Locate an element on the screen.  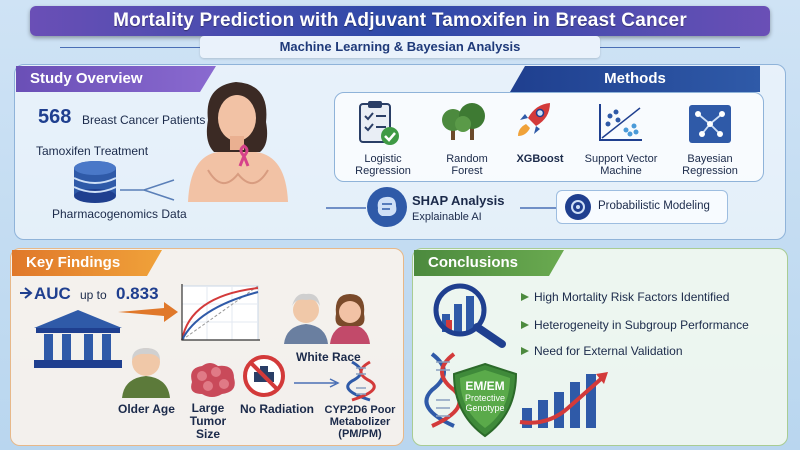
shap-title: SHAP Analysis is located at coordinates (458, 200).